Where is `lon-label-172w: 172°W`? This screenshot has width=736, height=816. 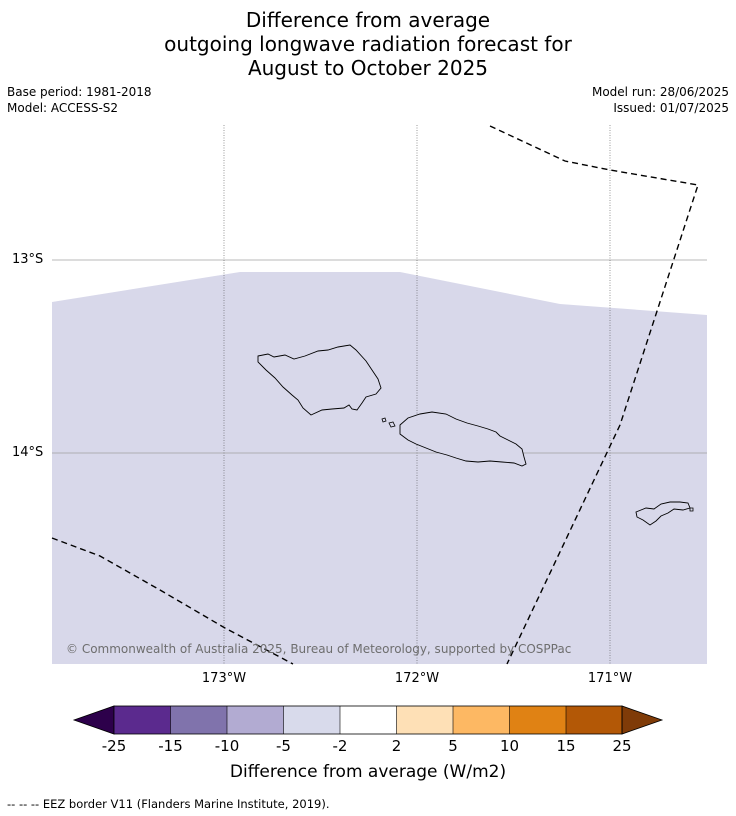
lon-label-172w: 172°W is located at coordinates (417, 678).